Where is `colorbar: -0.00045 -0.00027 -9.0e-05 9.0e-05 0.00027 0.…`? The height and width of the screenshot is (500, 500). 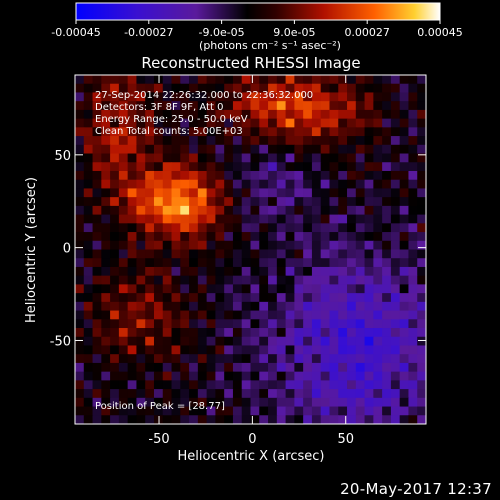 colorbar: -0.00045 -0.00027 -9.0e-05 9.0e-05 0.00027 0.… is located at coordinates (257, 27).